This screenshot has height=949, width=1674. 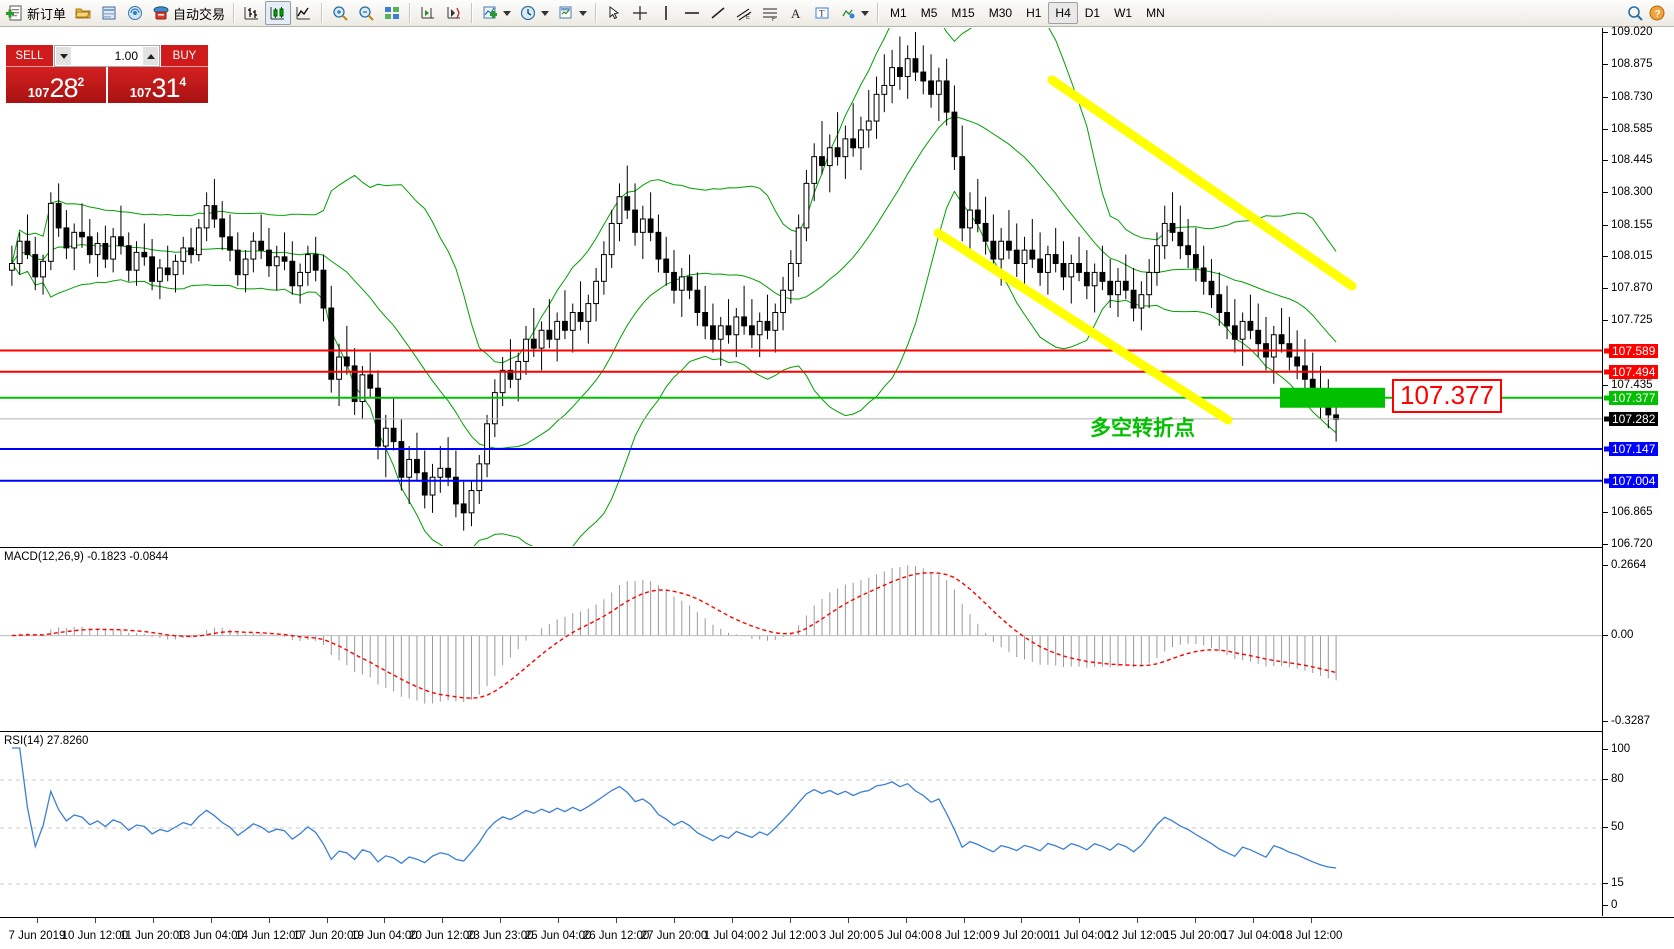 I want to click on horizontal-line-icon, so click(x=692, y=13).